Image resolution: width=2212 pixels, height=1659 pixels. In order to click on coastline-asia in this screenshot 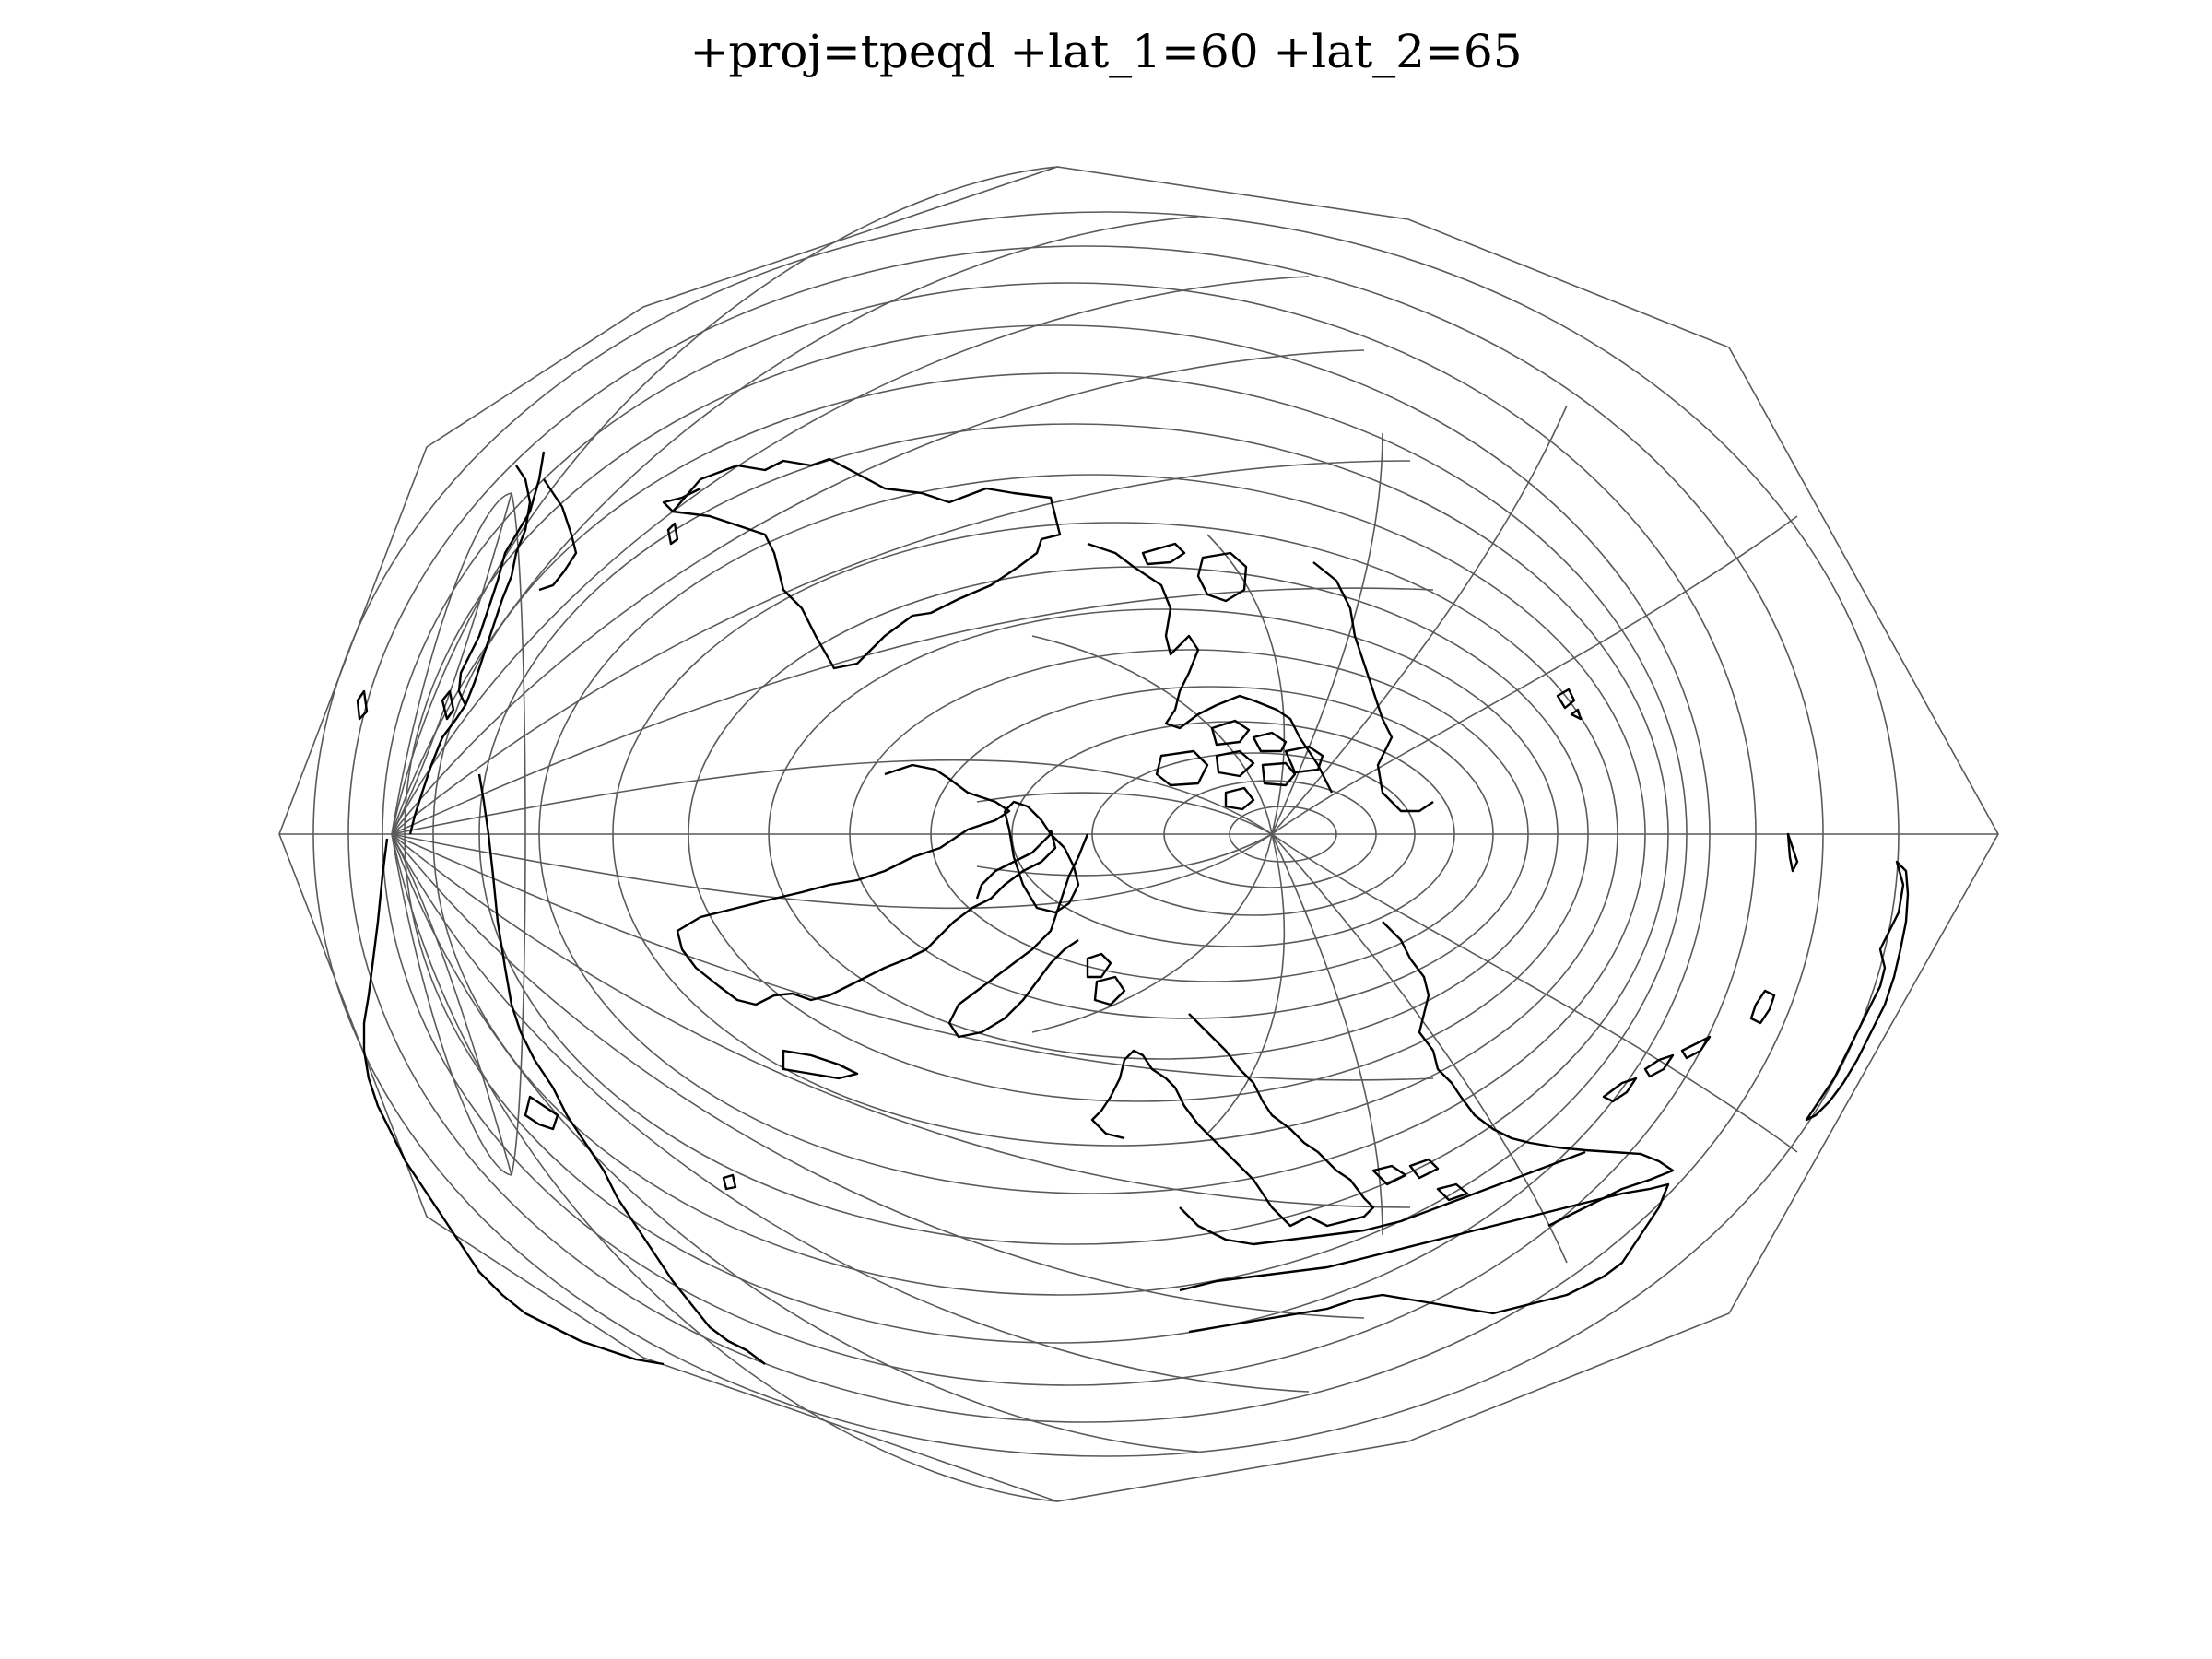, I will do `click(1232, 1120)`.